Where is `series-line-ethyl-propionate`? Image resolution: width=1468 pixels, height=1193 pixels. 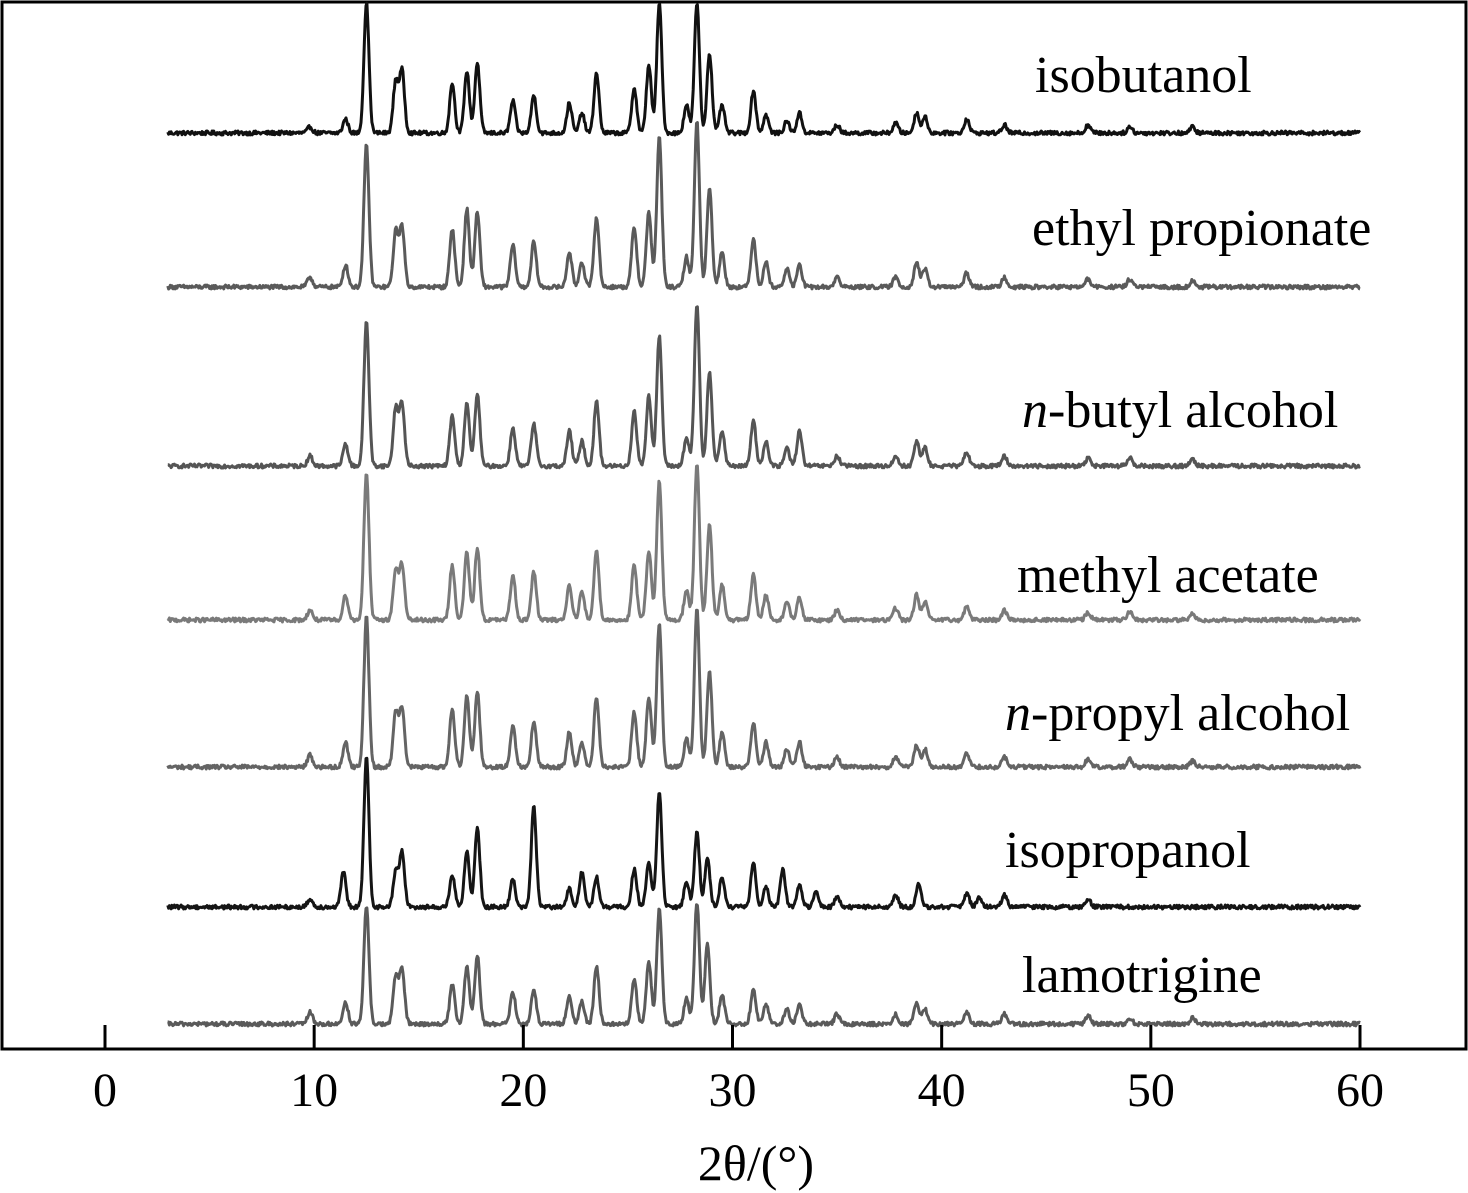 series-line-ethyl-propionate is located at coordinates (763, 206).